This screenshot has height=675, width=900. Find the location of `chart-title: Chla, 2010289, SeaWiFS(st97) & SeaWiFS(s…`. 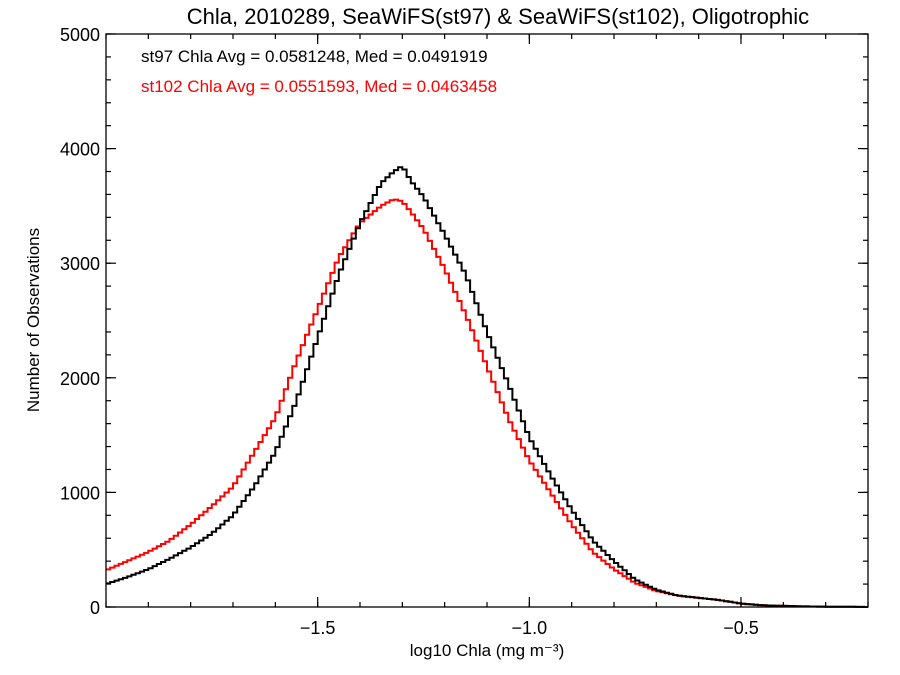

chart-title: Chla, 2010289, SeaWiFS(st97) & SeaWiFS(s… is located at coordinates (498, 16).